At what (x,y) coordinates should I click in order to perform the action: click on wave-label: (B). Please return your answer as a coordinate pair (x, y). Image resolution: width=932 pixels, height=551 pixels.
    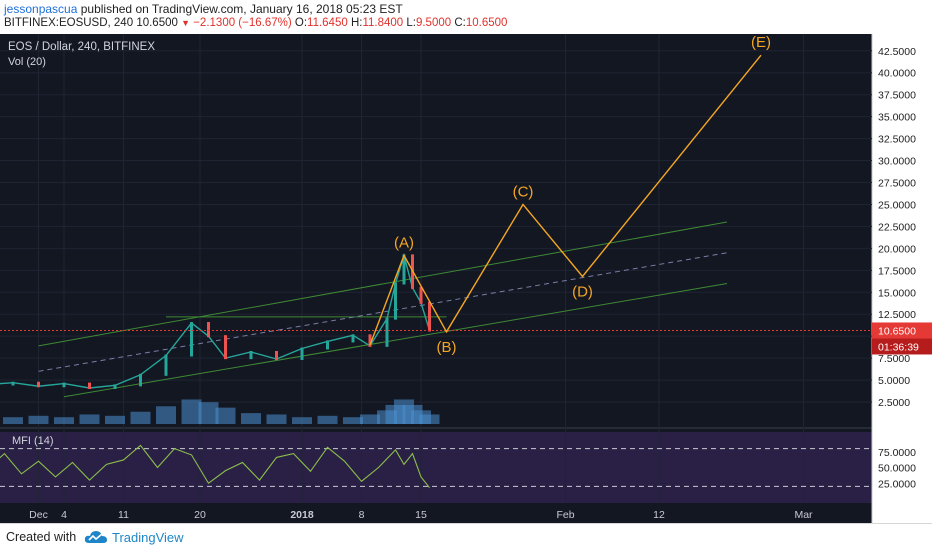
    Looking at the image, I should click on (447, 347).